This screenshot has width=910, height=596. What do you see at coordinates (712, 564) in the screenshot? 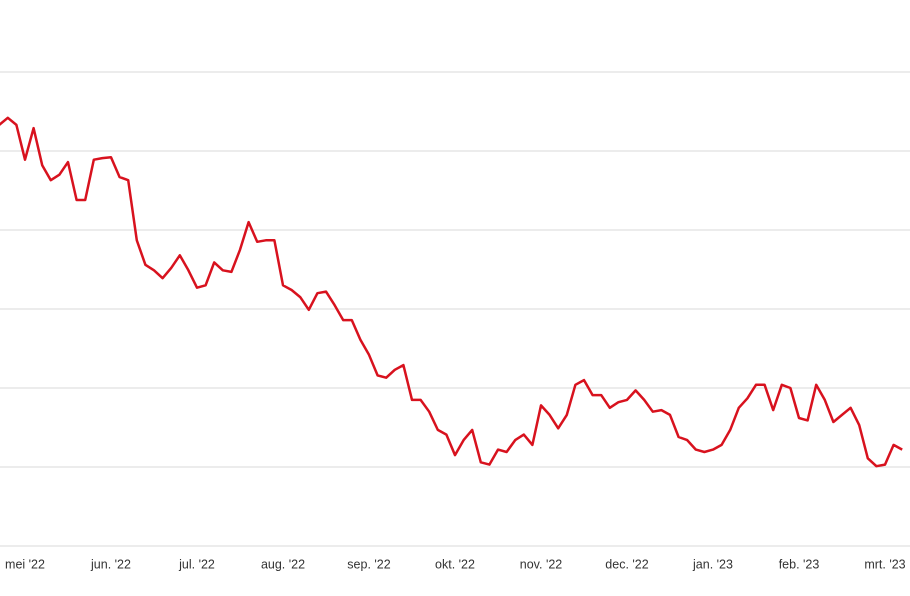
I see `x-tick-label: jan. '23` at bounding box center [712, 564].